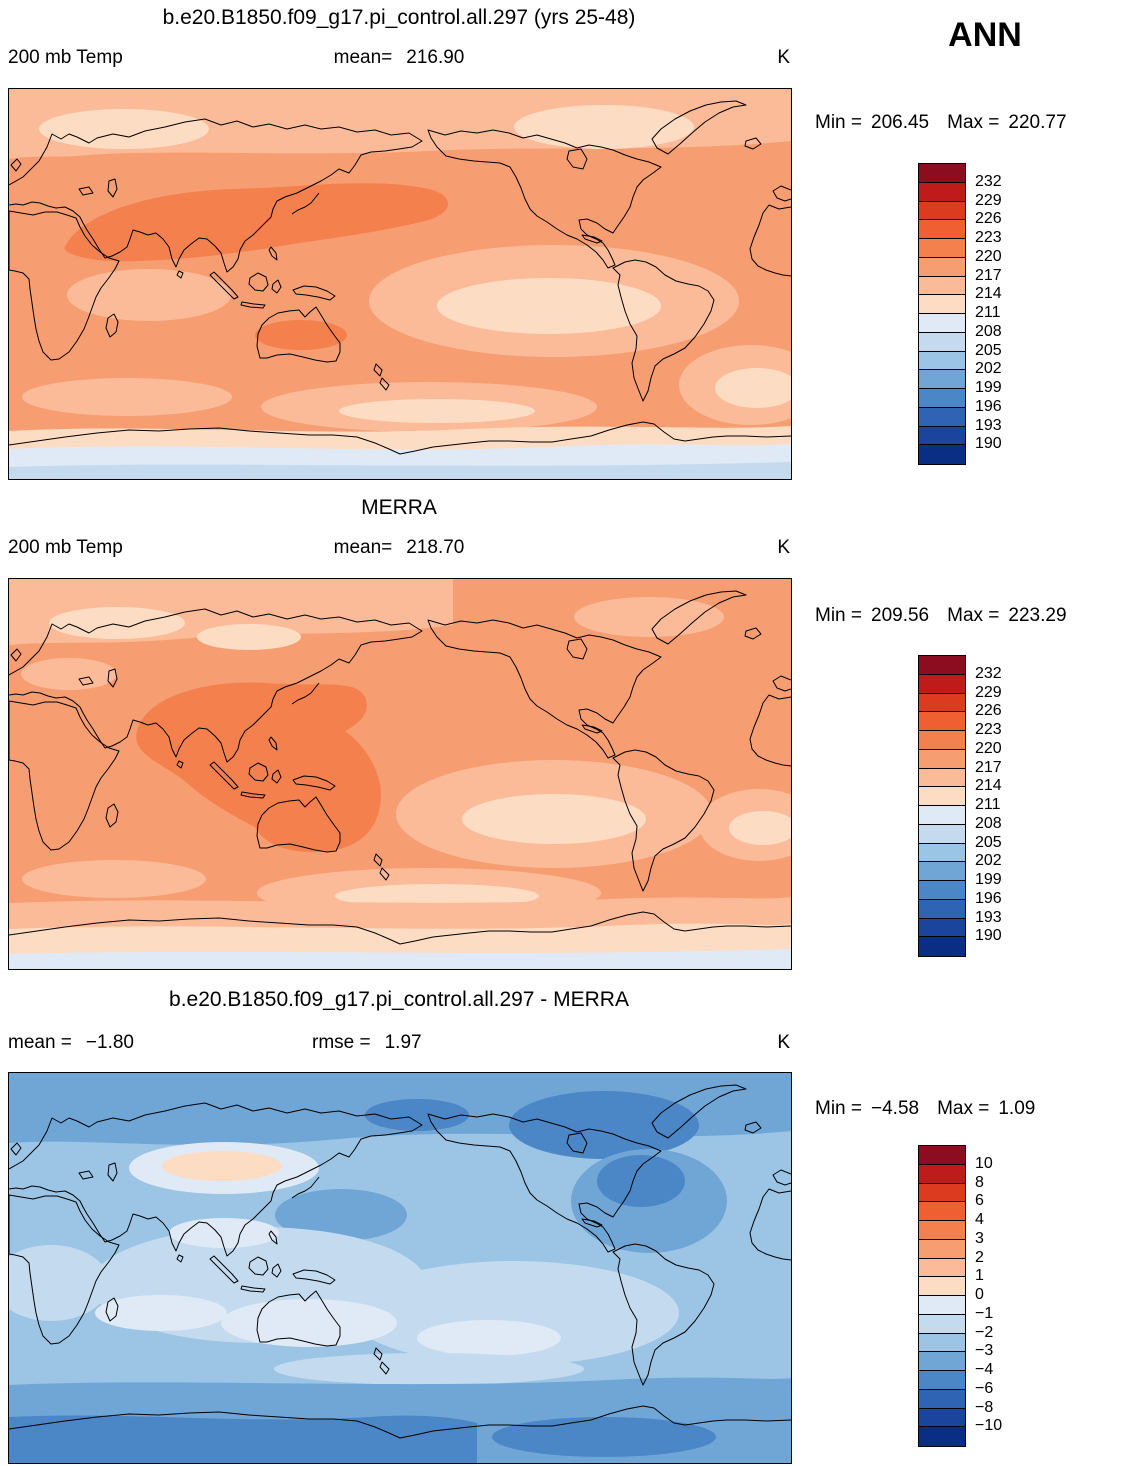  Describe the element at coordinates (40, 1042) in the screenshot. I see `mean-label: mean =` at that location.